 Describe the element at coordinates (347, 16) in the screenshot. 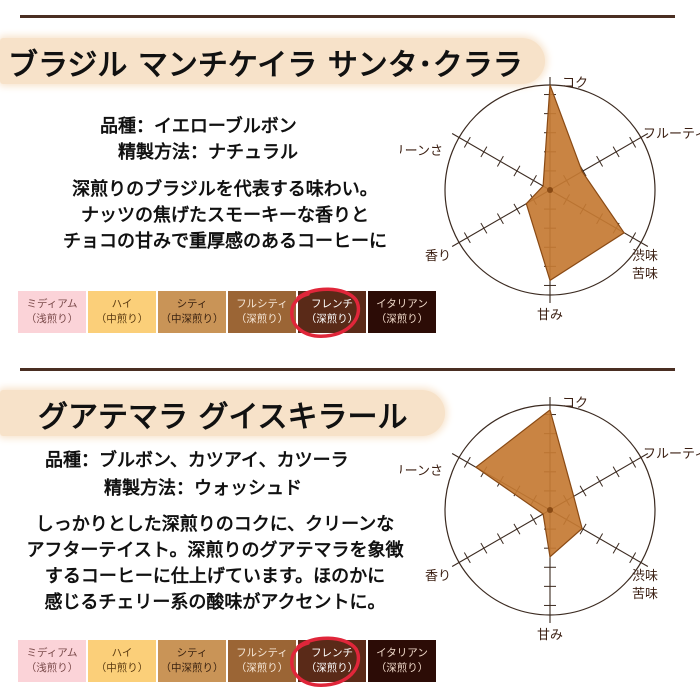

I see `top-divider` at that location.